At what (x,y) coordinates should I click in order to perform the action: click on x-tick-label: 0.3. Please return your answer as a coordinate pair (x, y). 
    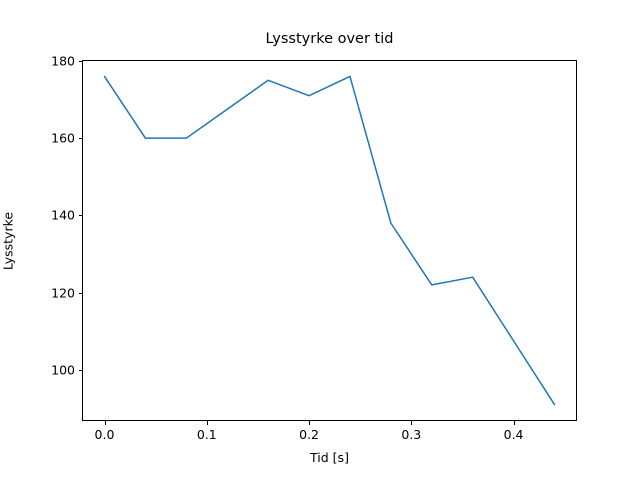
    Looking at the image, I should click on (411, 434).